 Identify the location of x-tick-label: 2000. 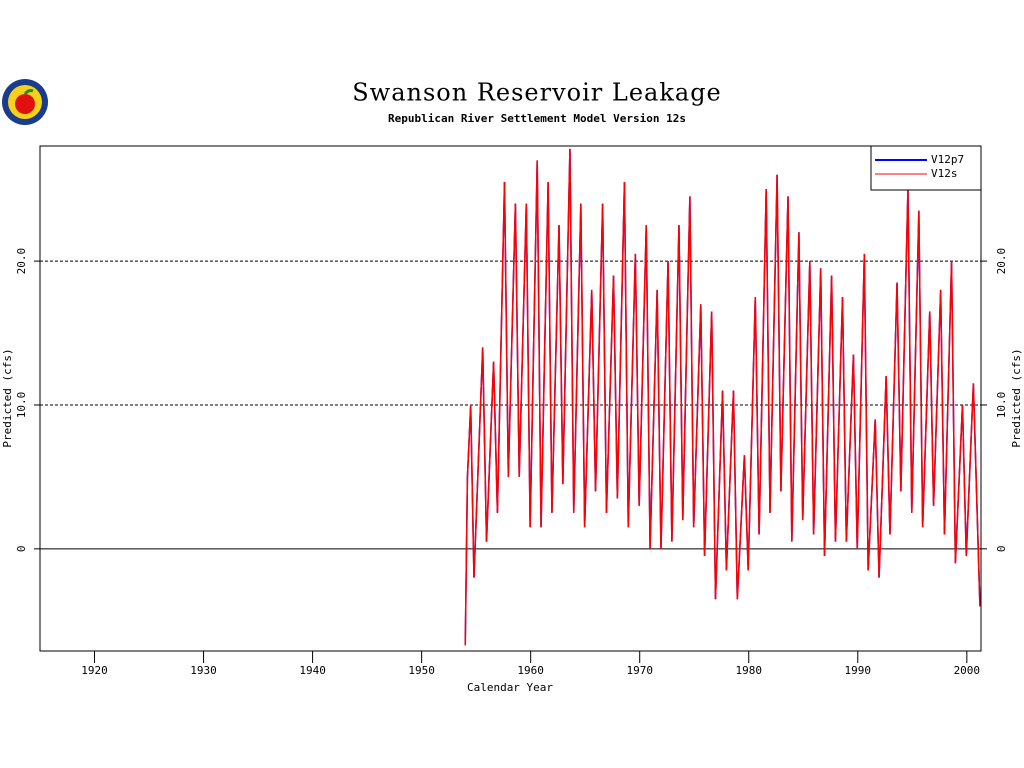
(967, 670).